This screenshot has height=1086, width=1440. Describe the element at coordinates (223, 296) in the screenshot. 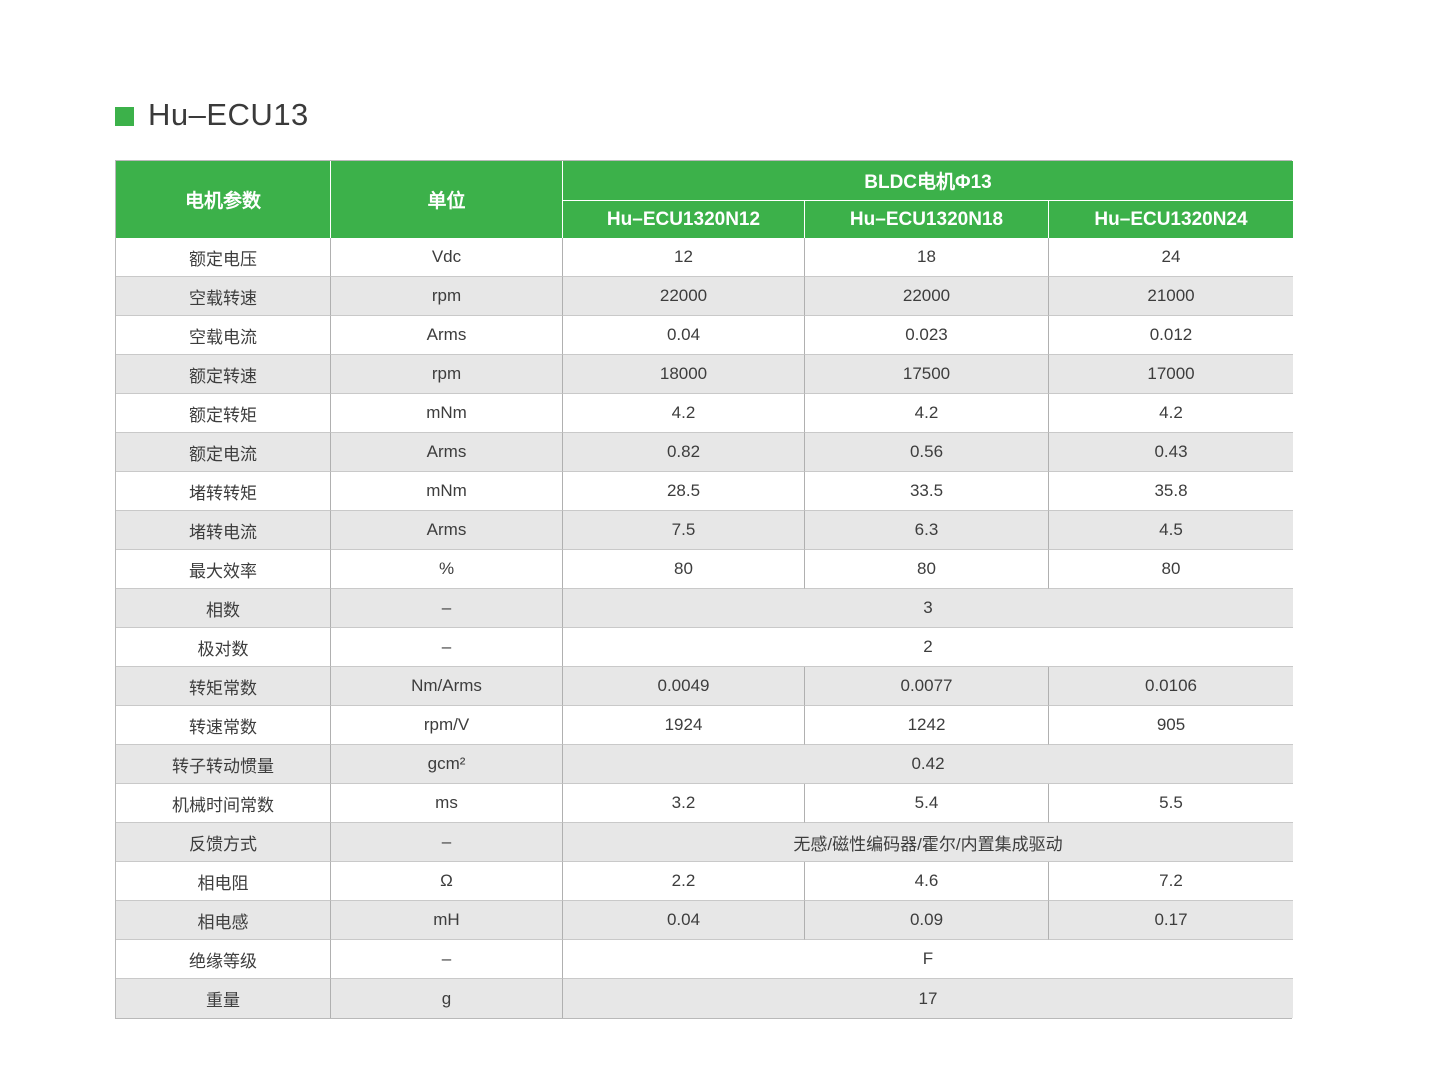

I see `param-cell: 空载转速` at that location.